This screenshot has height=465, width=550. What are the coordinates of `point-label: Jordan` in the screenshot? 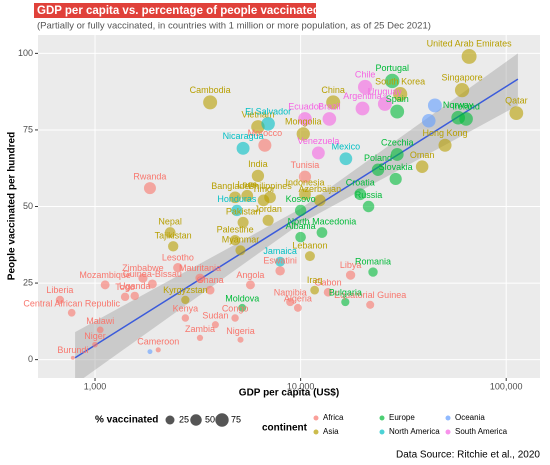 It's located at (268, 209).